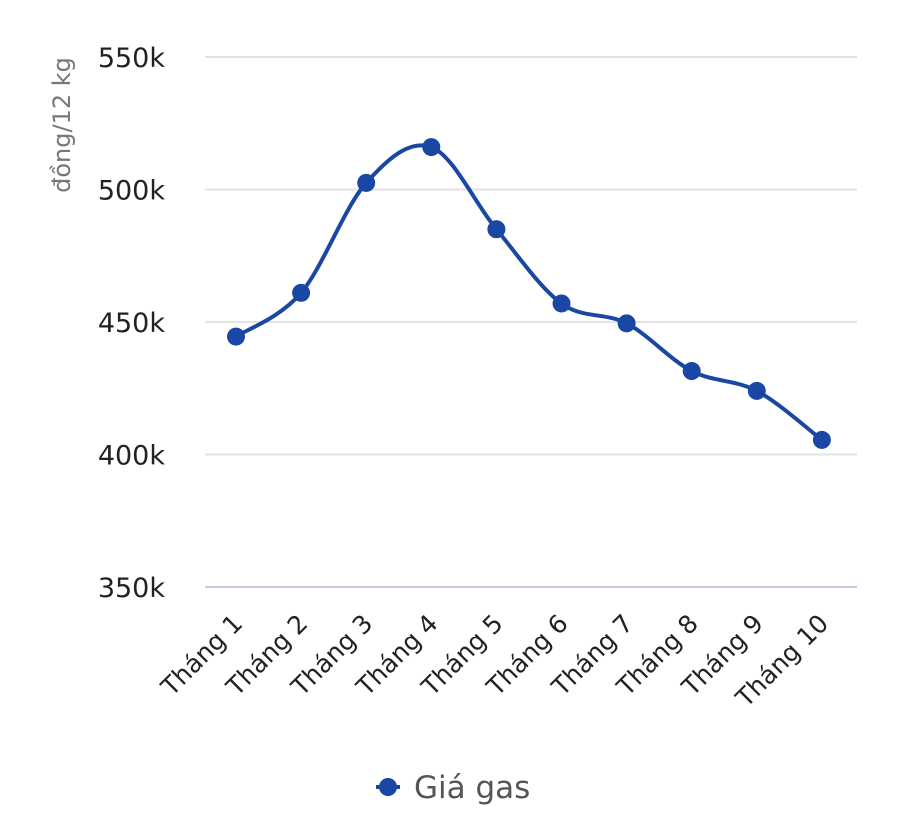 The width and height of the screenshot is (900, 818). What do you see at coordinates (132, 191) in the screenshot?
I see `y-tick-label: 500k` at bounding box center [132, 191].